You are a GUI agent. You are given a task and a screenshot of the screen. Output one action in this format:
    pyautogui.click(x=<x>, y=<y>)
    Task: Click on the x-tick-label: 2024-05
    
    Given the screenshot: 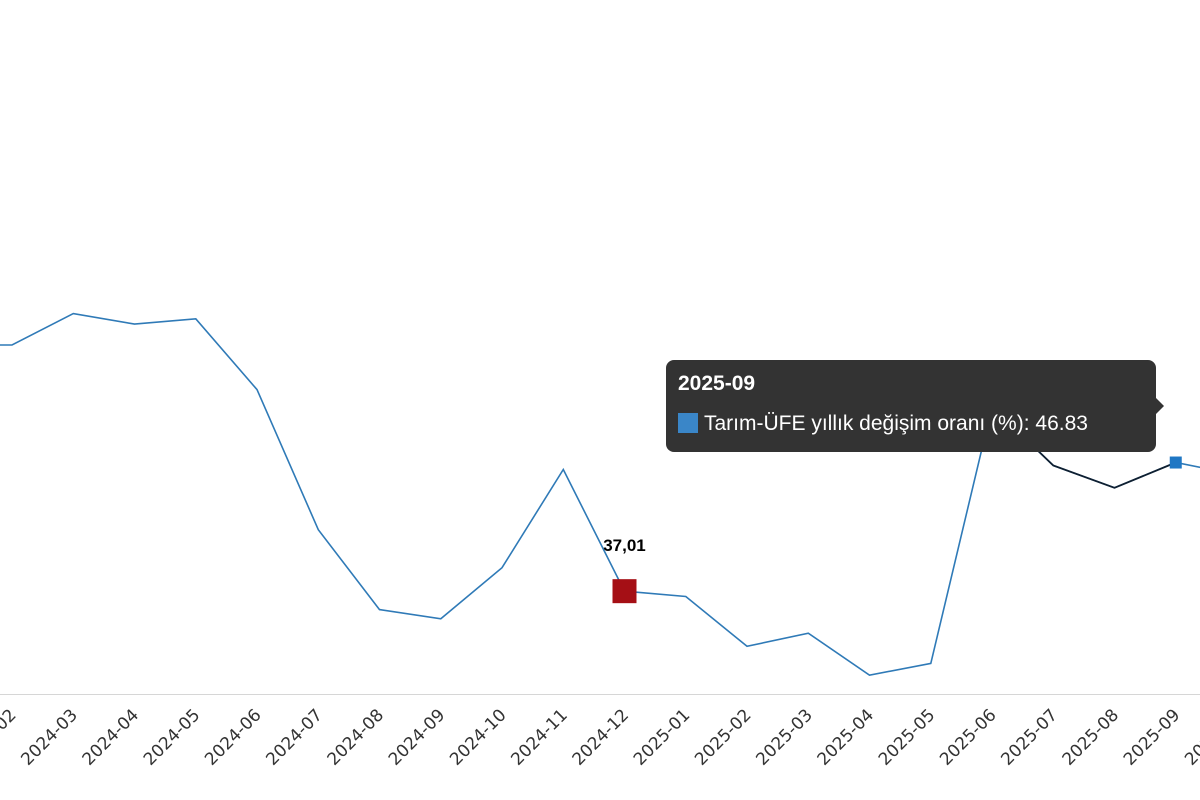 What is the action you would take?
    pyautogui.click(x=172, y=737)
    